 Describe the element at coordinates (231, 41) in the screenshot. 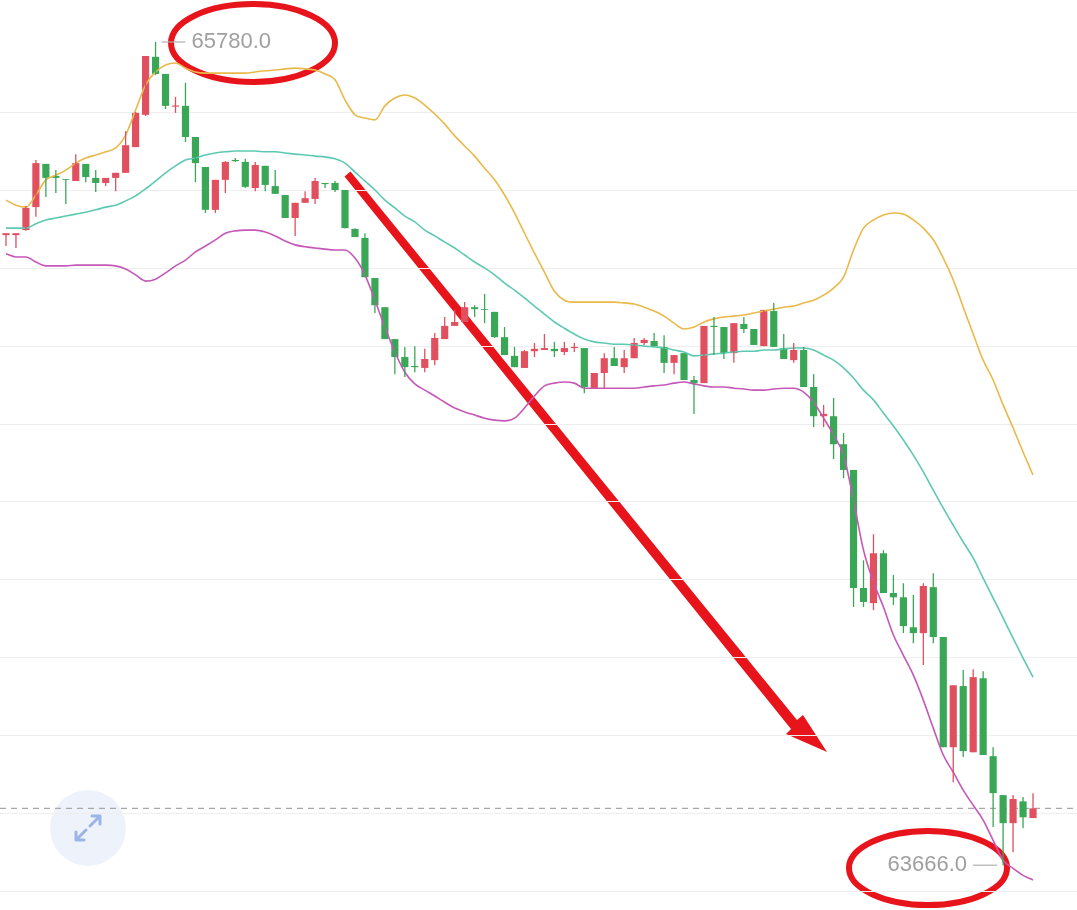

I see `annotation: 65780.0` at that location.